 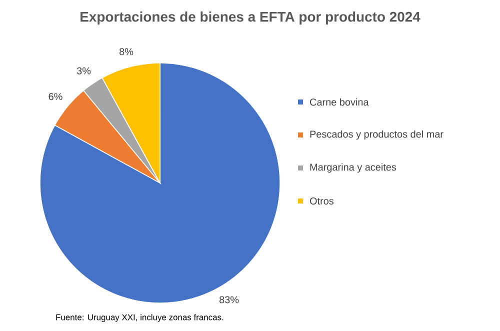 I want to click on source-note: Fuente: Uruguay XXI, incluye zonas francas., so click(x=140, y=318).